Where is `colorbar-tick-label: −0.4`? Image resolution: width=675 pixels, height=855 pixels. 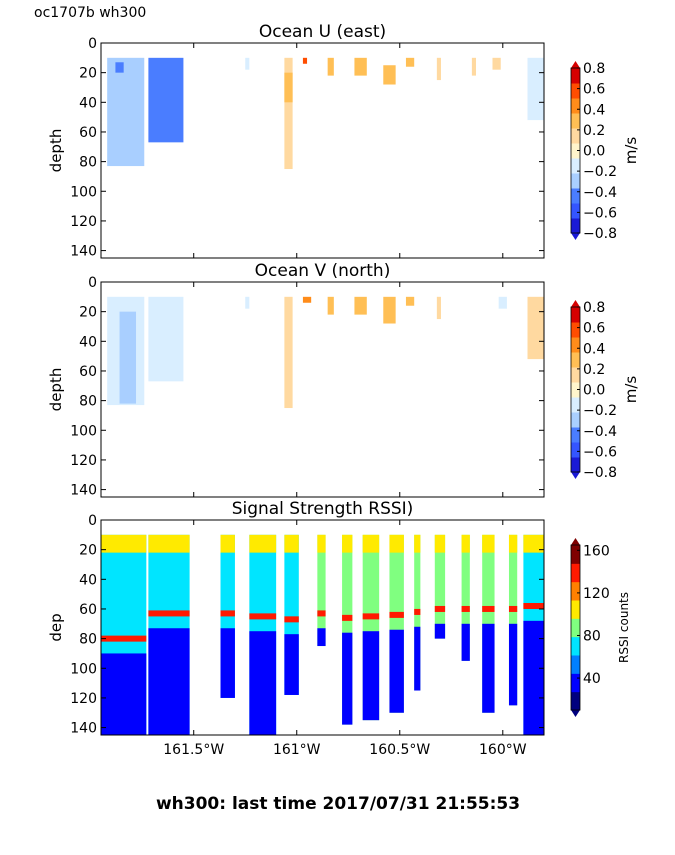 colorbar-tick-label: −0.4 is located at coordinates (600, 432).